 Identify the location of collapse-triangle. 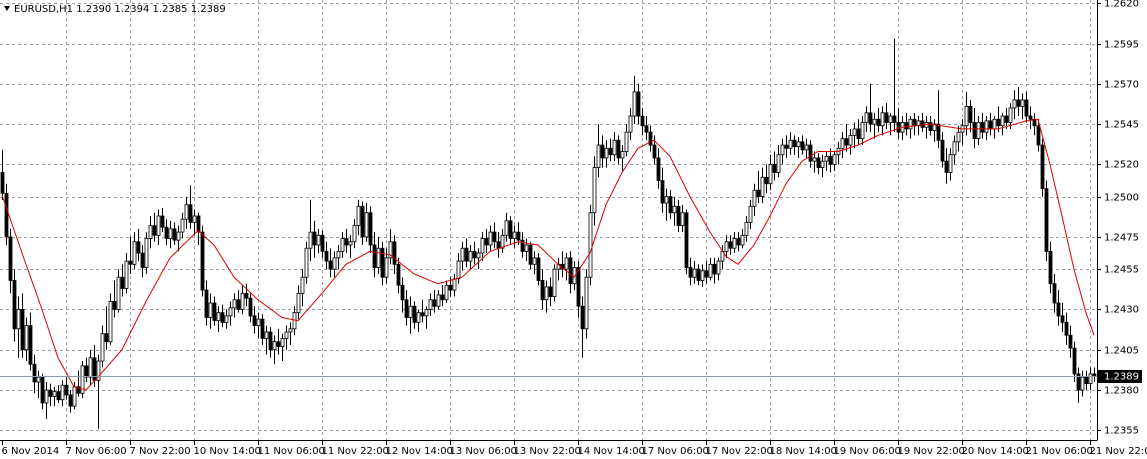
(7, 8).